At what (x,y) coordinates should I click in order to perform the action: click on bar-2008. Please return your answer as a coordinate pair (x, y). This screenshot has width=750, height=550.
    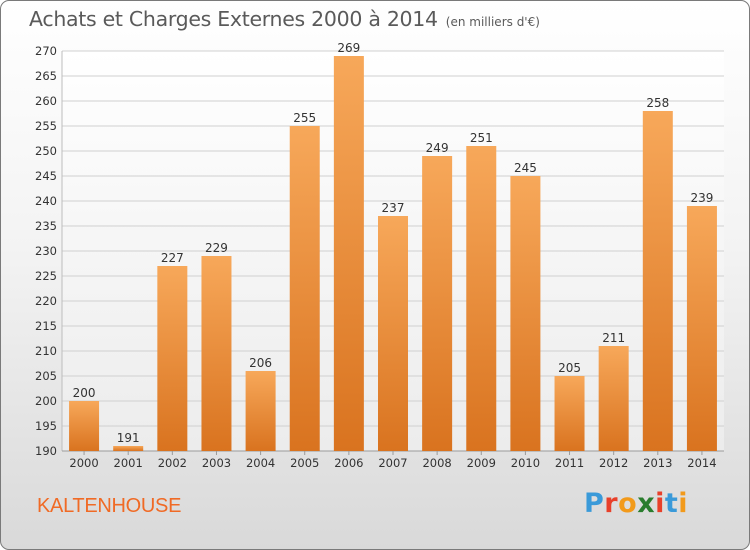
    Looking at the image, I should click on (437, 303).